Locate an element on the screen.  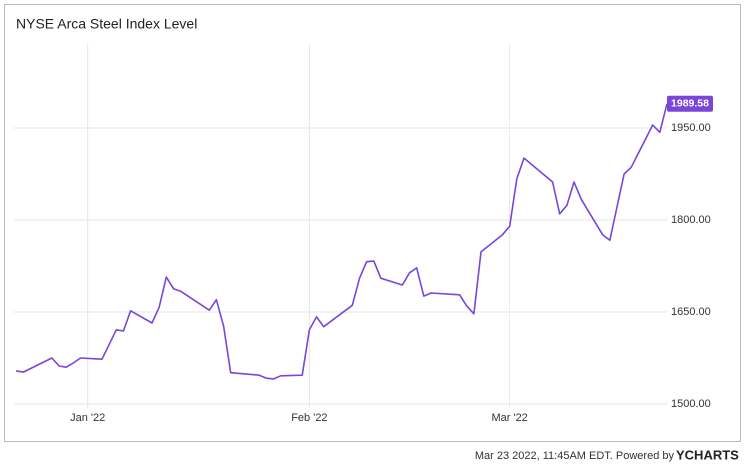
last-value-label: 1989.58 is located at coordinates (690, 104).